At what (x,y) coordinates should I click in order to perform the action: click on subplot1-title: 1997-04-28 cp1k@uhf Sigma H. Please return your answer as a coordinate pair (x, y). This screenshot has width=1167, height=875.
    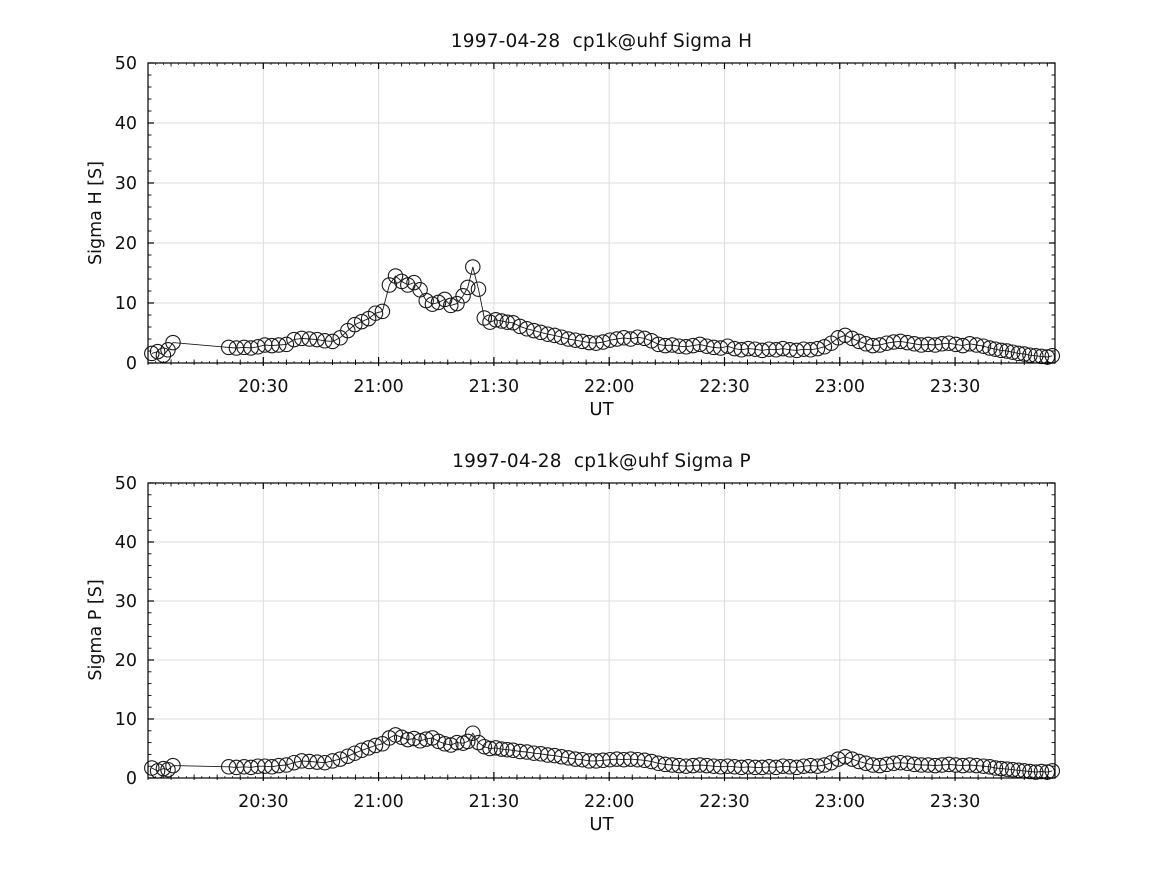
    Looking at the image, I should click on (601, 41).